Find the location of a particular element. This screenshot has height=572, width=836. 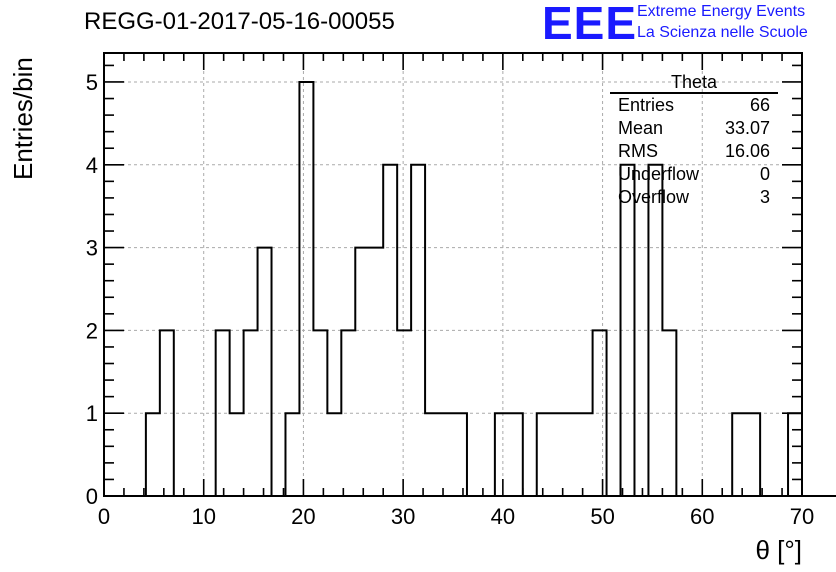

y-tick-label: 0 is located at coordinates (92, 496).